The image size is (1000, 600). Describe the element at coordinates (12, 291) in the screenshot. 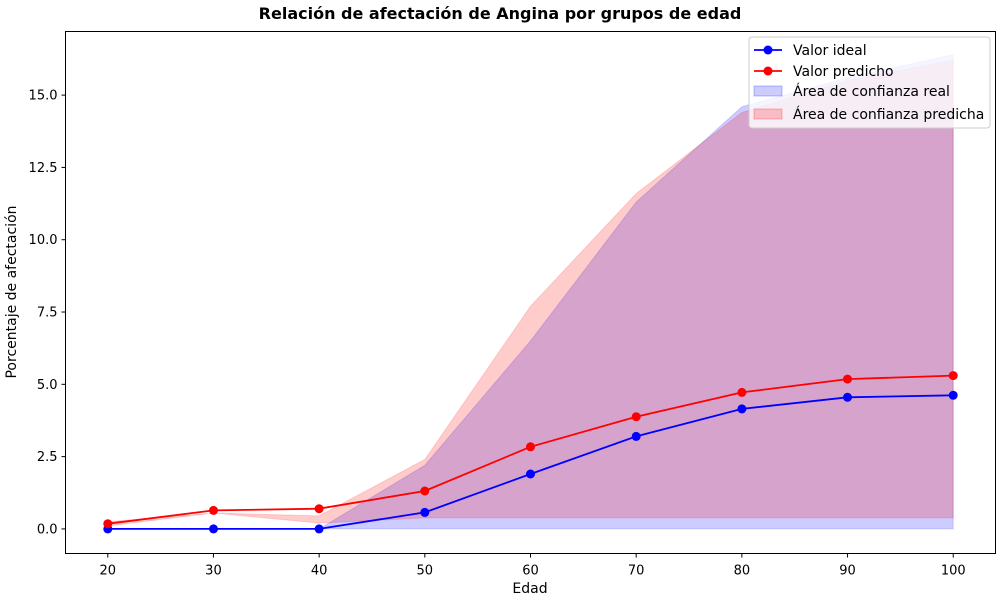

I see `y-axis-label: Porcentaje de afectación` at that location.